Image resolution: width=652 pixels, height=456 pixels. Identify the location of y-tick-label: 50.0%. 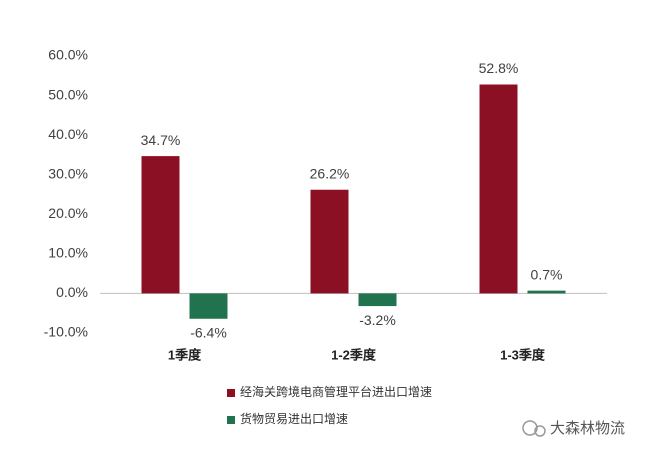
(68, 94).